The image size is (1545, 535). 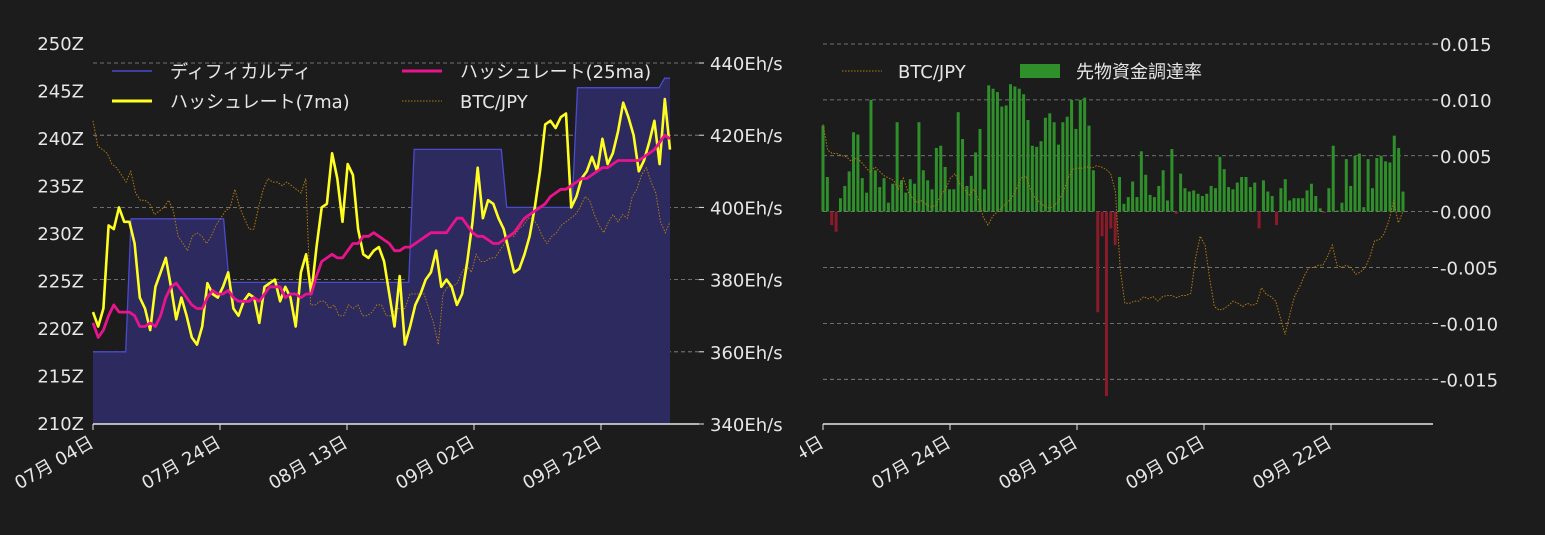 I want to click on x-tick-label: 08月 13日, so click(x=1038, y=463).